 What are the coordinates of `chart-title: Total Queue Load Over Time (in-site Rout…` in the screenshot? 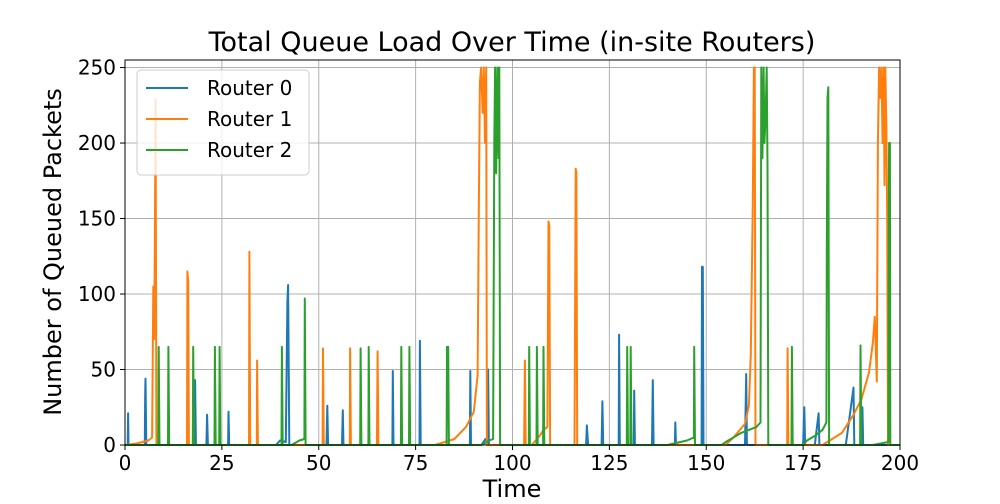 It's located at (512, 42).